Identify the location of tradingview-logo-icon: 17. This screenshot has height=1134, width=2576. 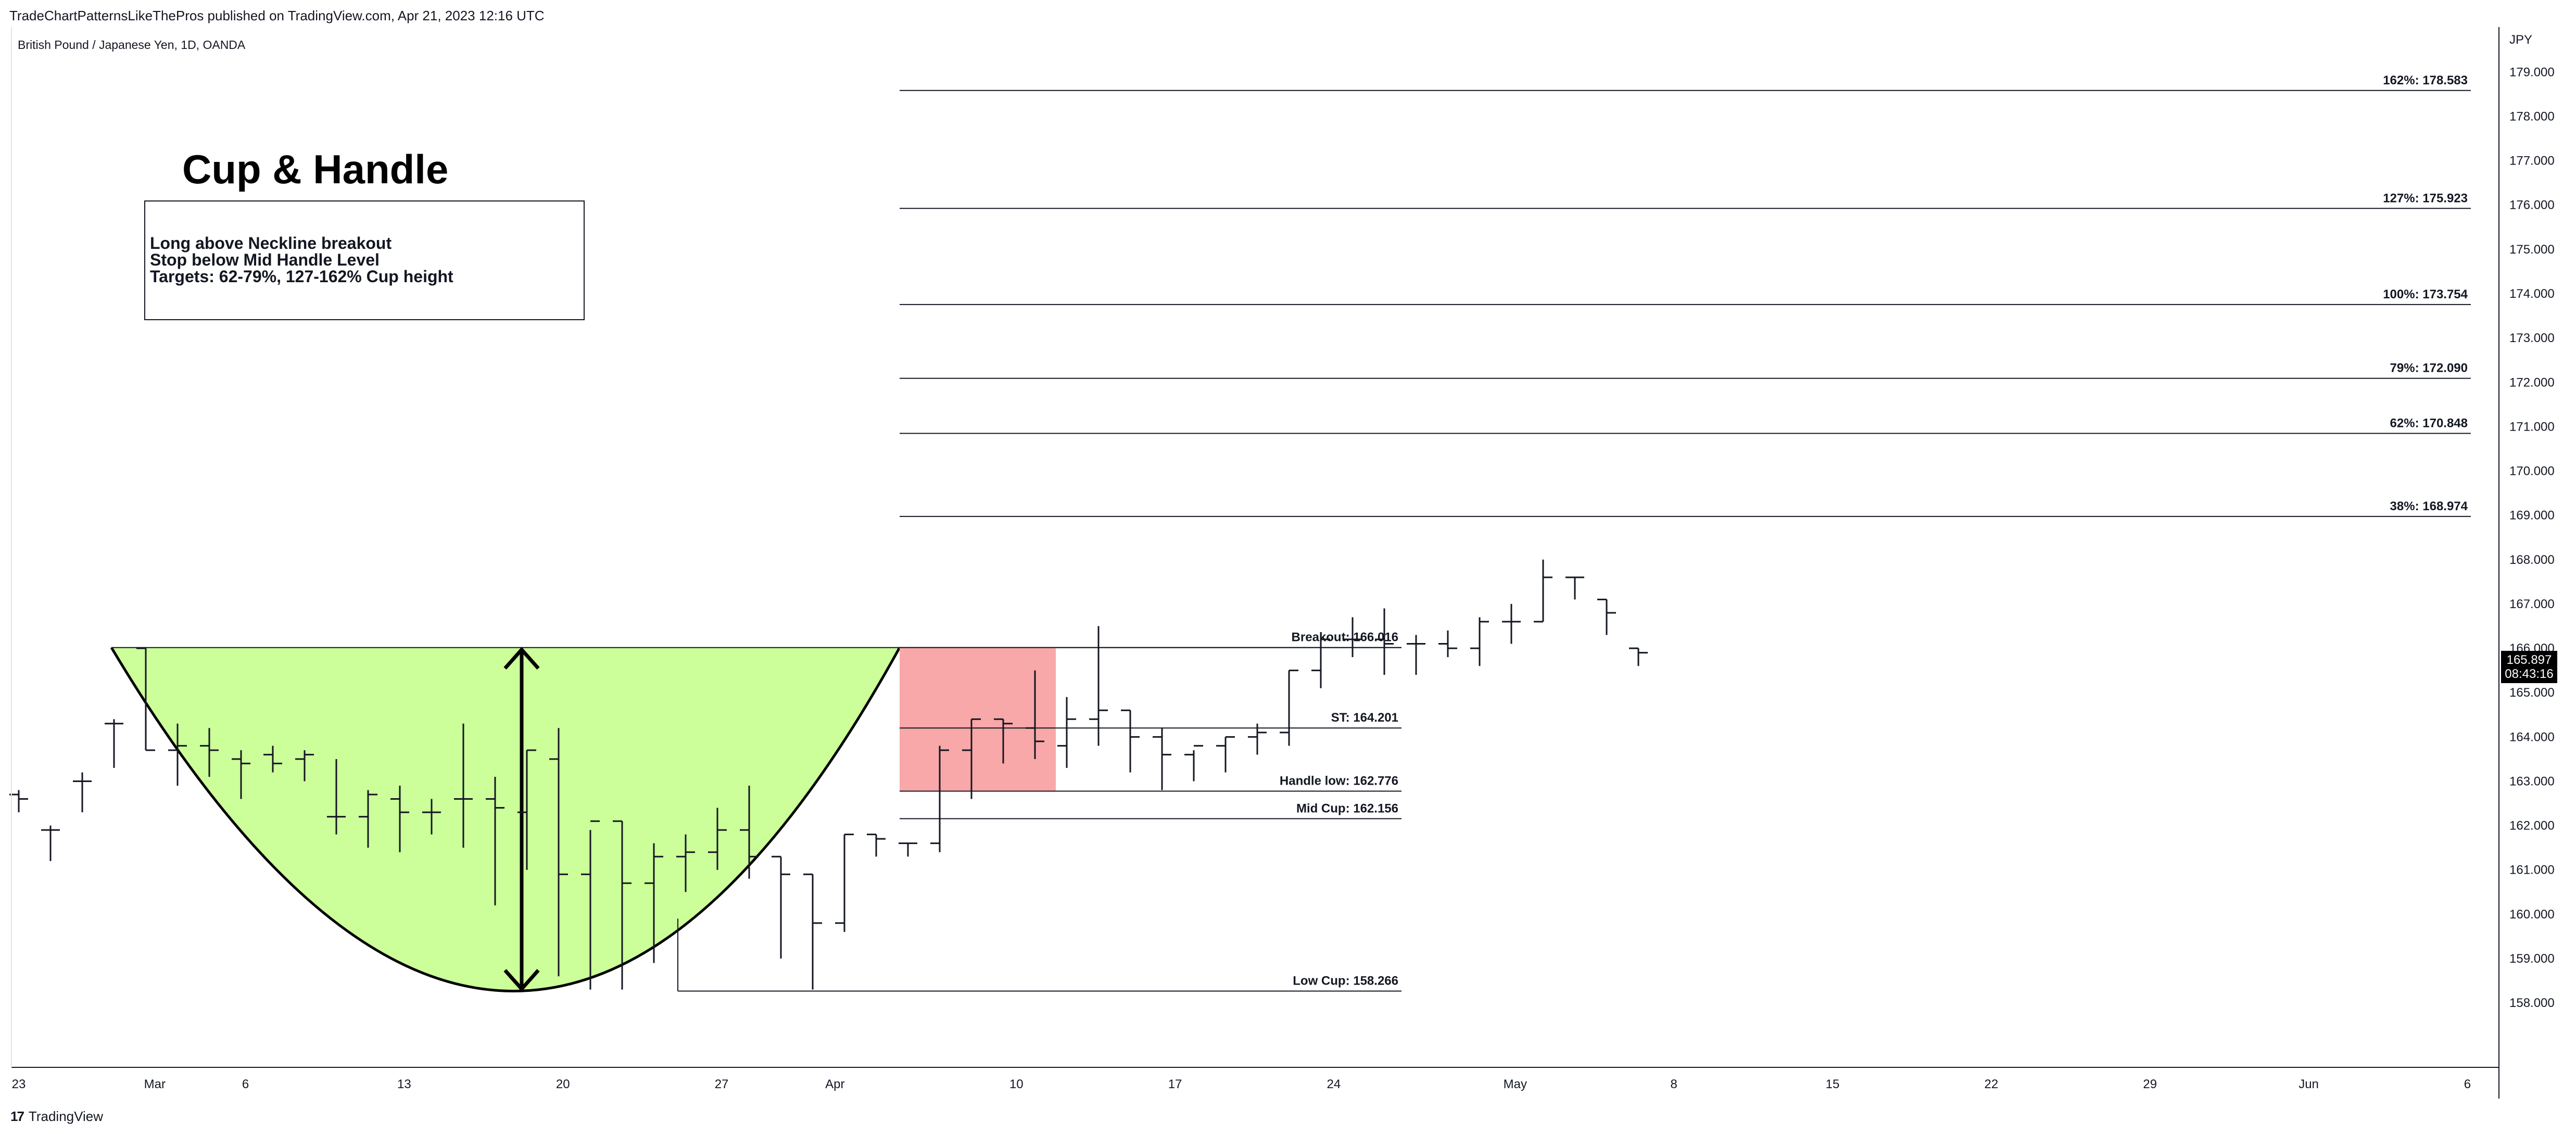
(17, 1116).